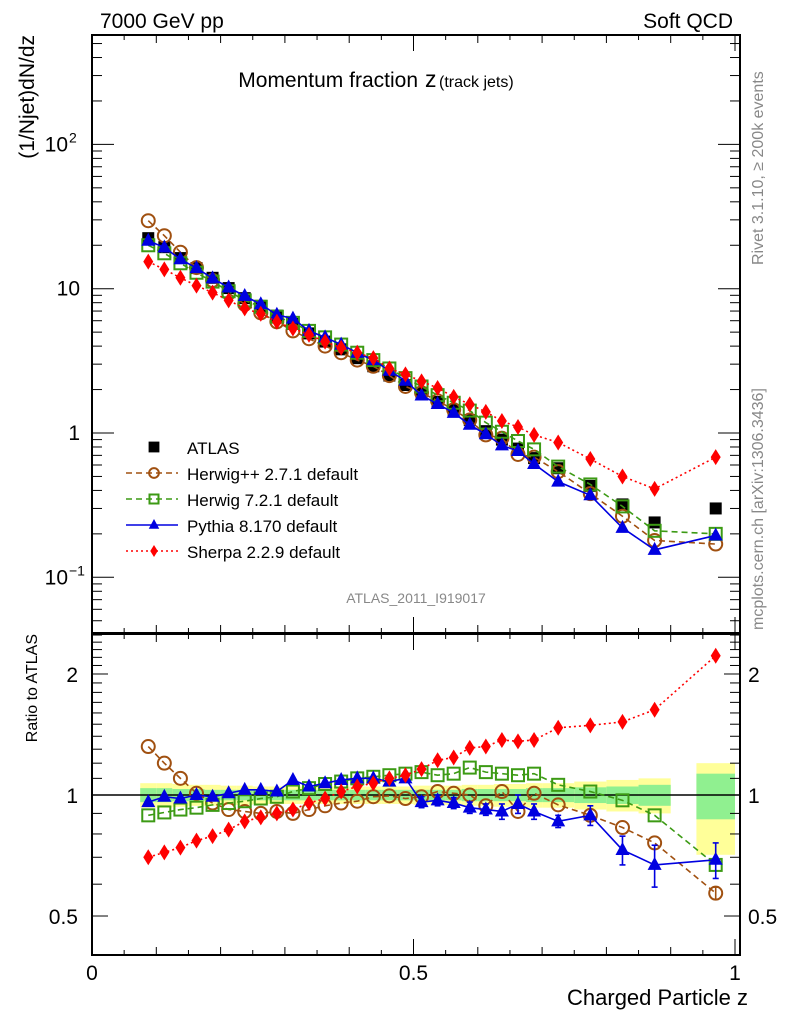  I want to click on legend-label: Herwig++ 2.7.1 default, so click(272, 474).